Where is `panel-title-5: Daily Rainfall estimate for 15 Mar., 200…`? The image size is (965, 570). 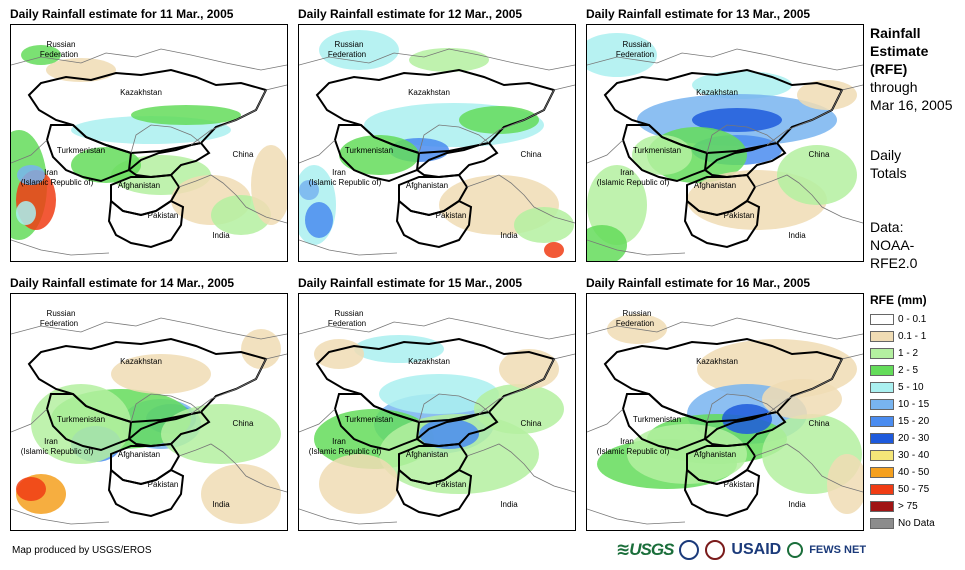
panel-title-5: Daily Rainfall estimate for 15 Mar., 200… is located at coordinates (410, 283).